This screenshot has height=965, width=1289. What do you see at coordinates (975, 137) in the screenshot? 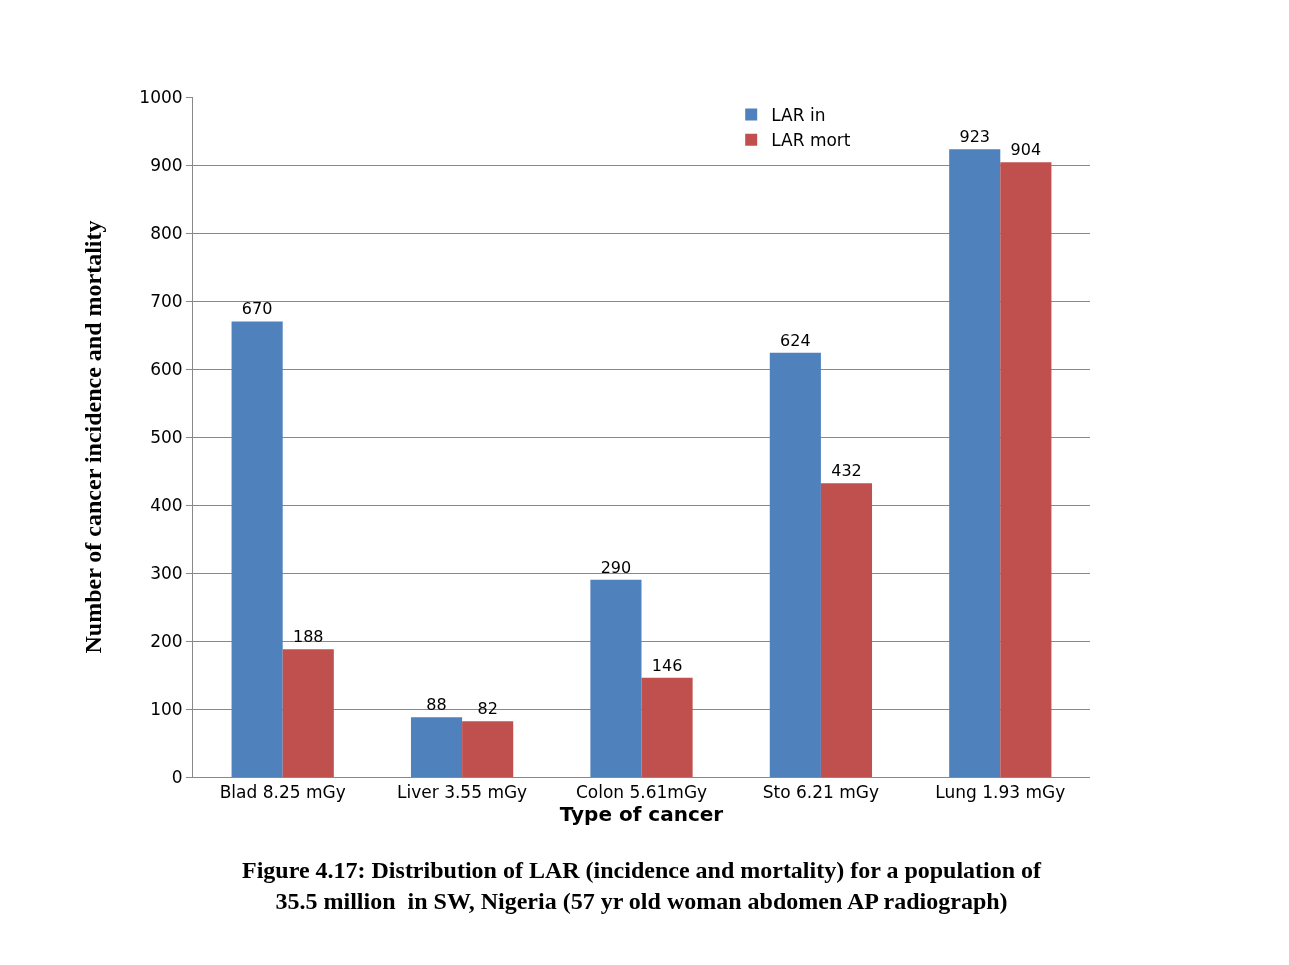
I see `data-label: 923` at bounding box center [975, 137].